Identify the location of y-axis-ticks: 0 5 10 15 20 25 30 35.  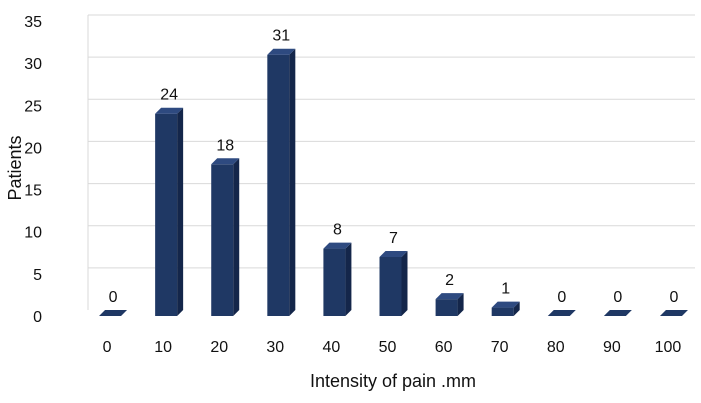
(33, 170).